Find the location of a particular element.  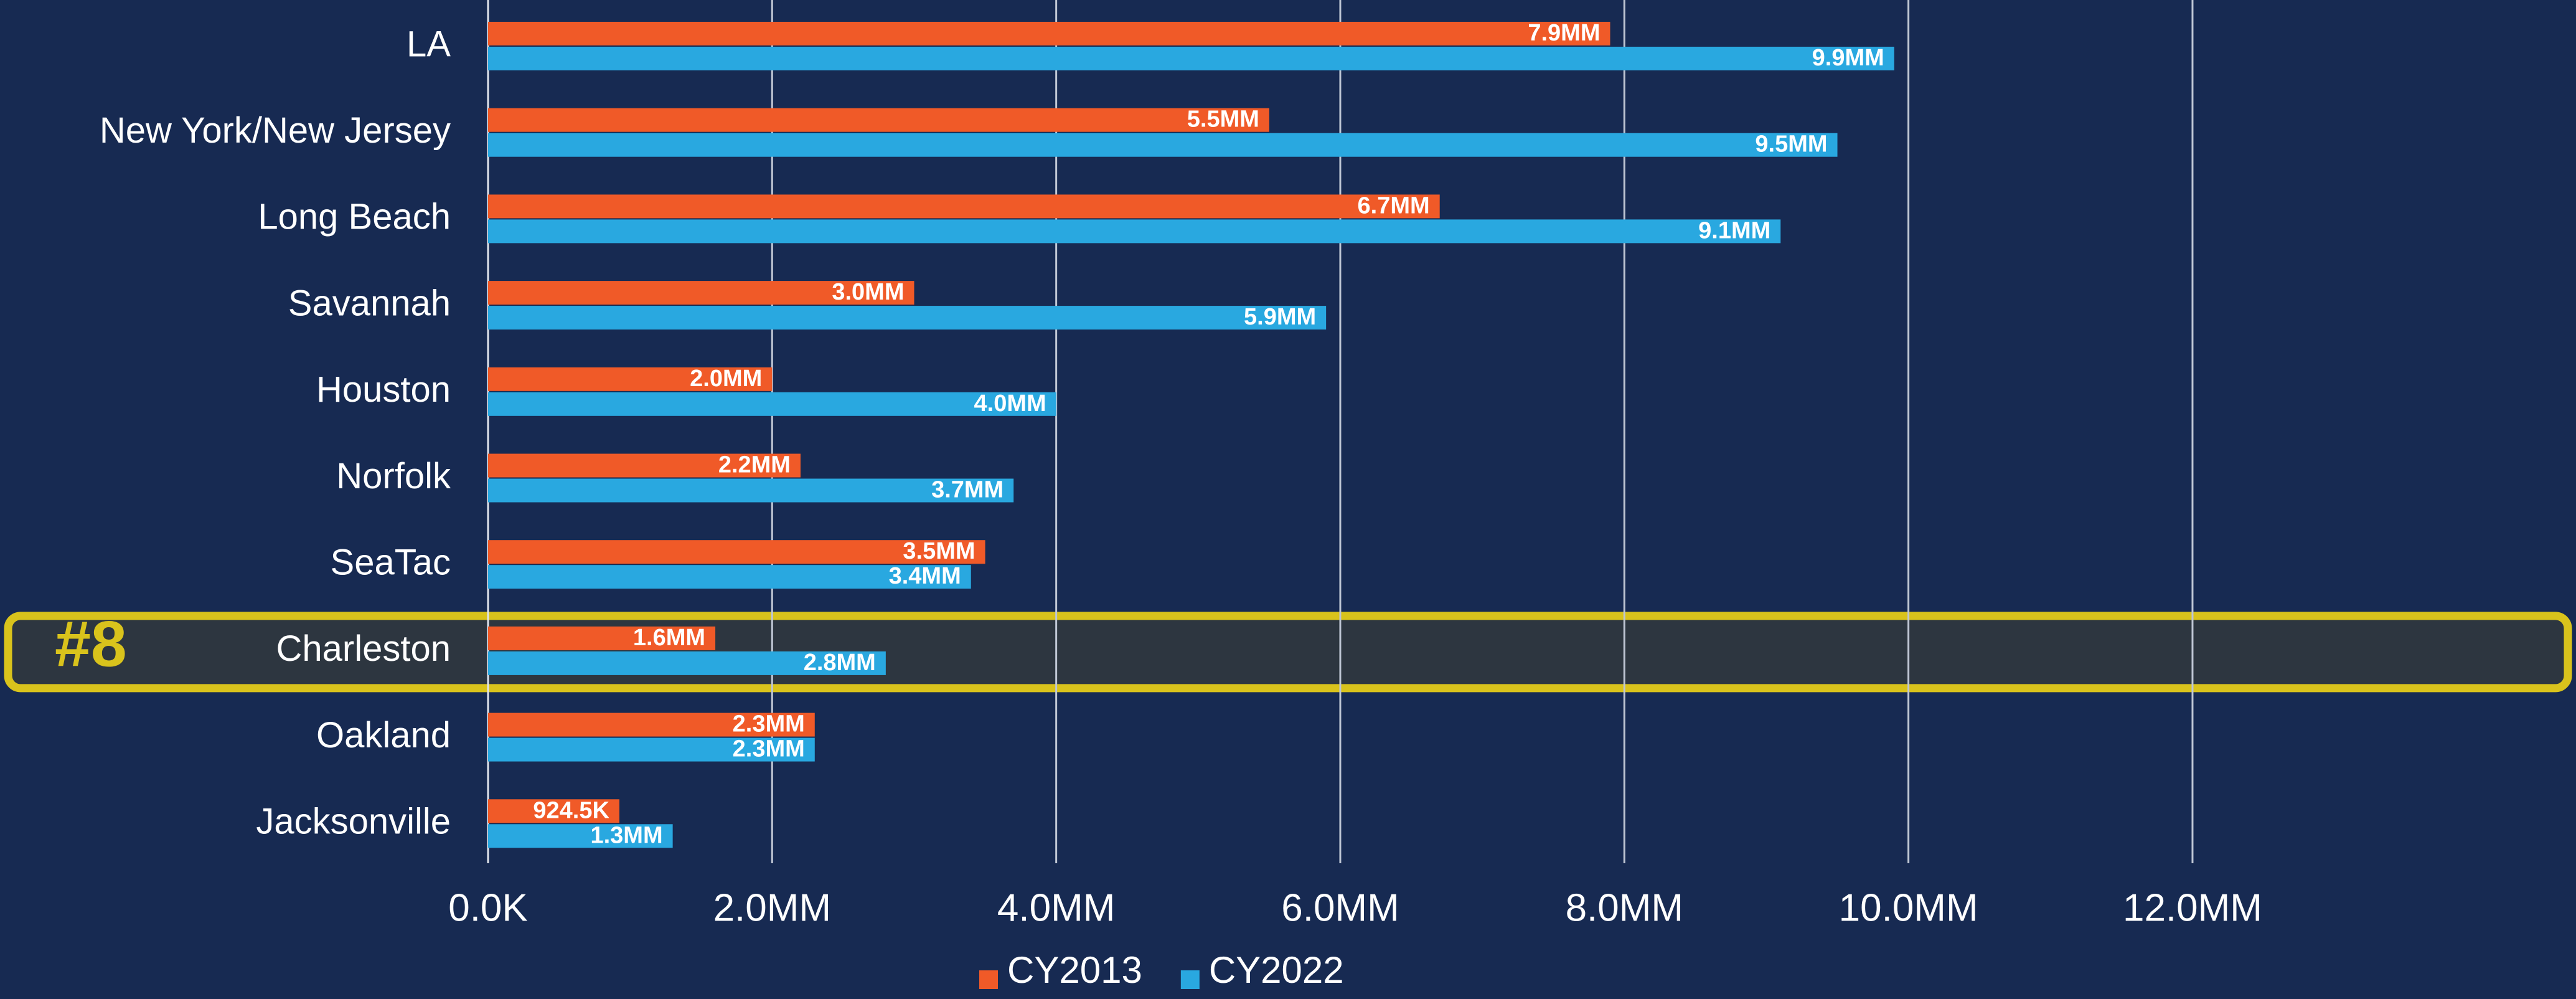

value-label: 924.5K is located at coordinates (571, 810).